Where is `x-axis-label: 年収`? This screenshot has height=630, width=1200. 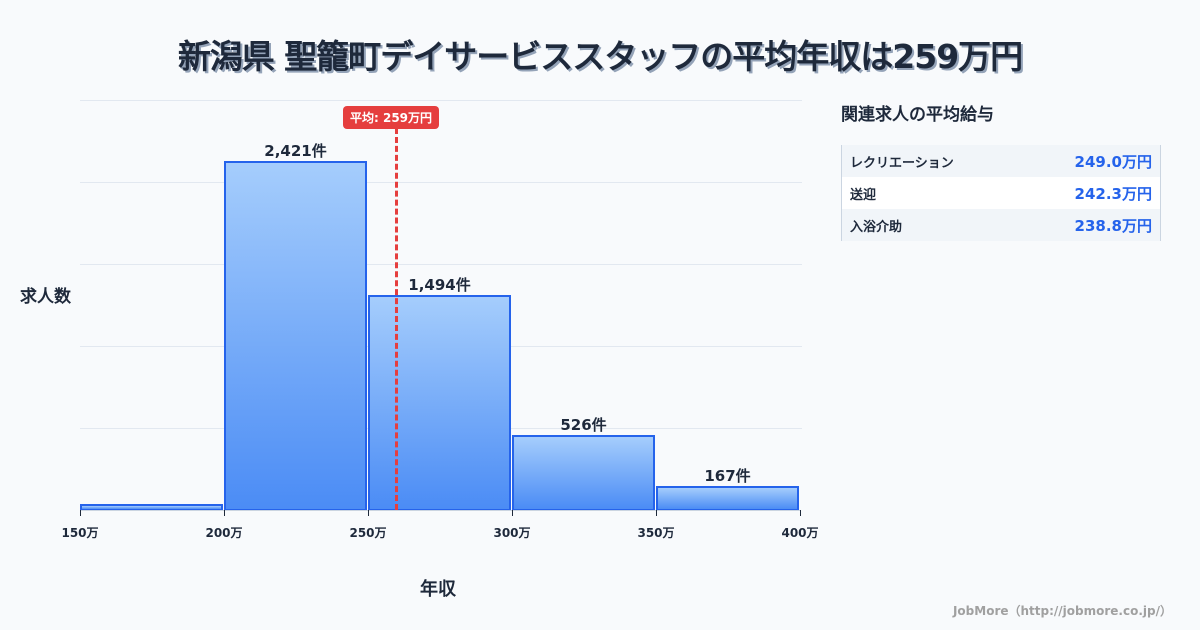 x-axis-label: 年収 is located at coordinates (438, 589).